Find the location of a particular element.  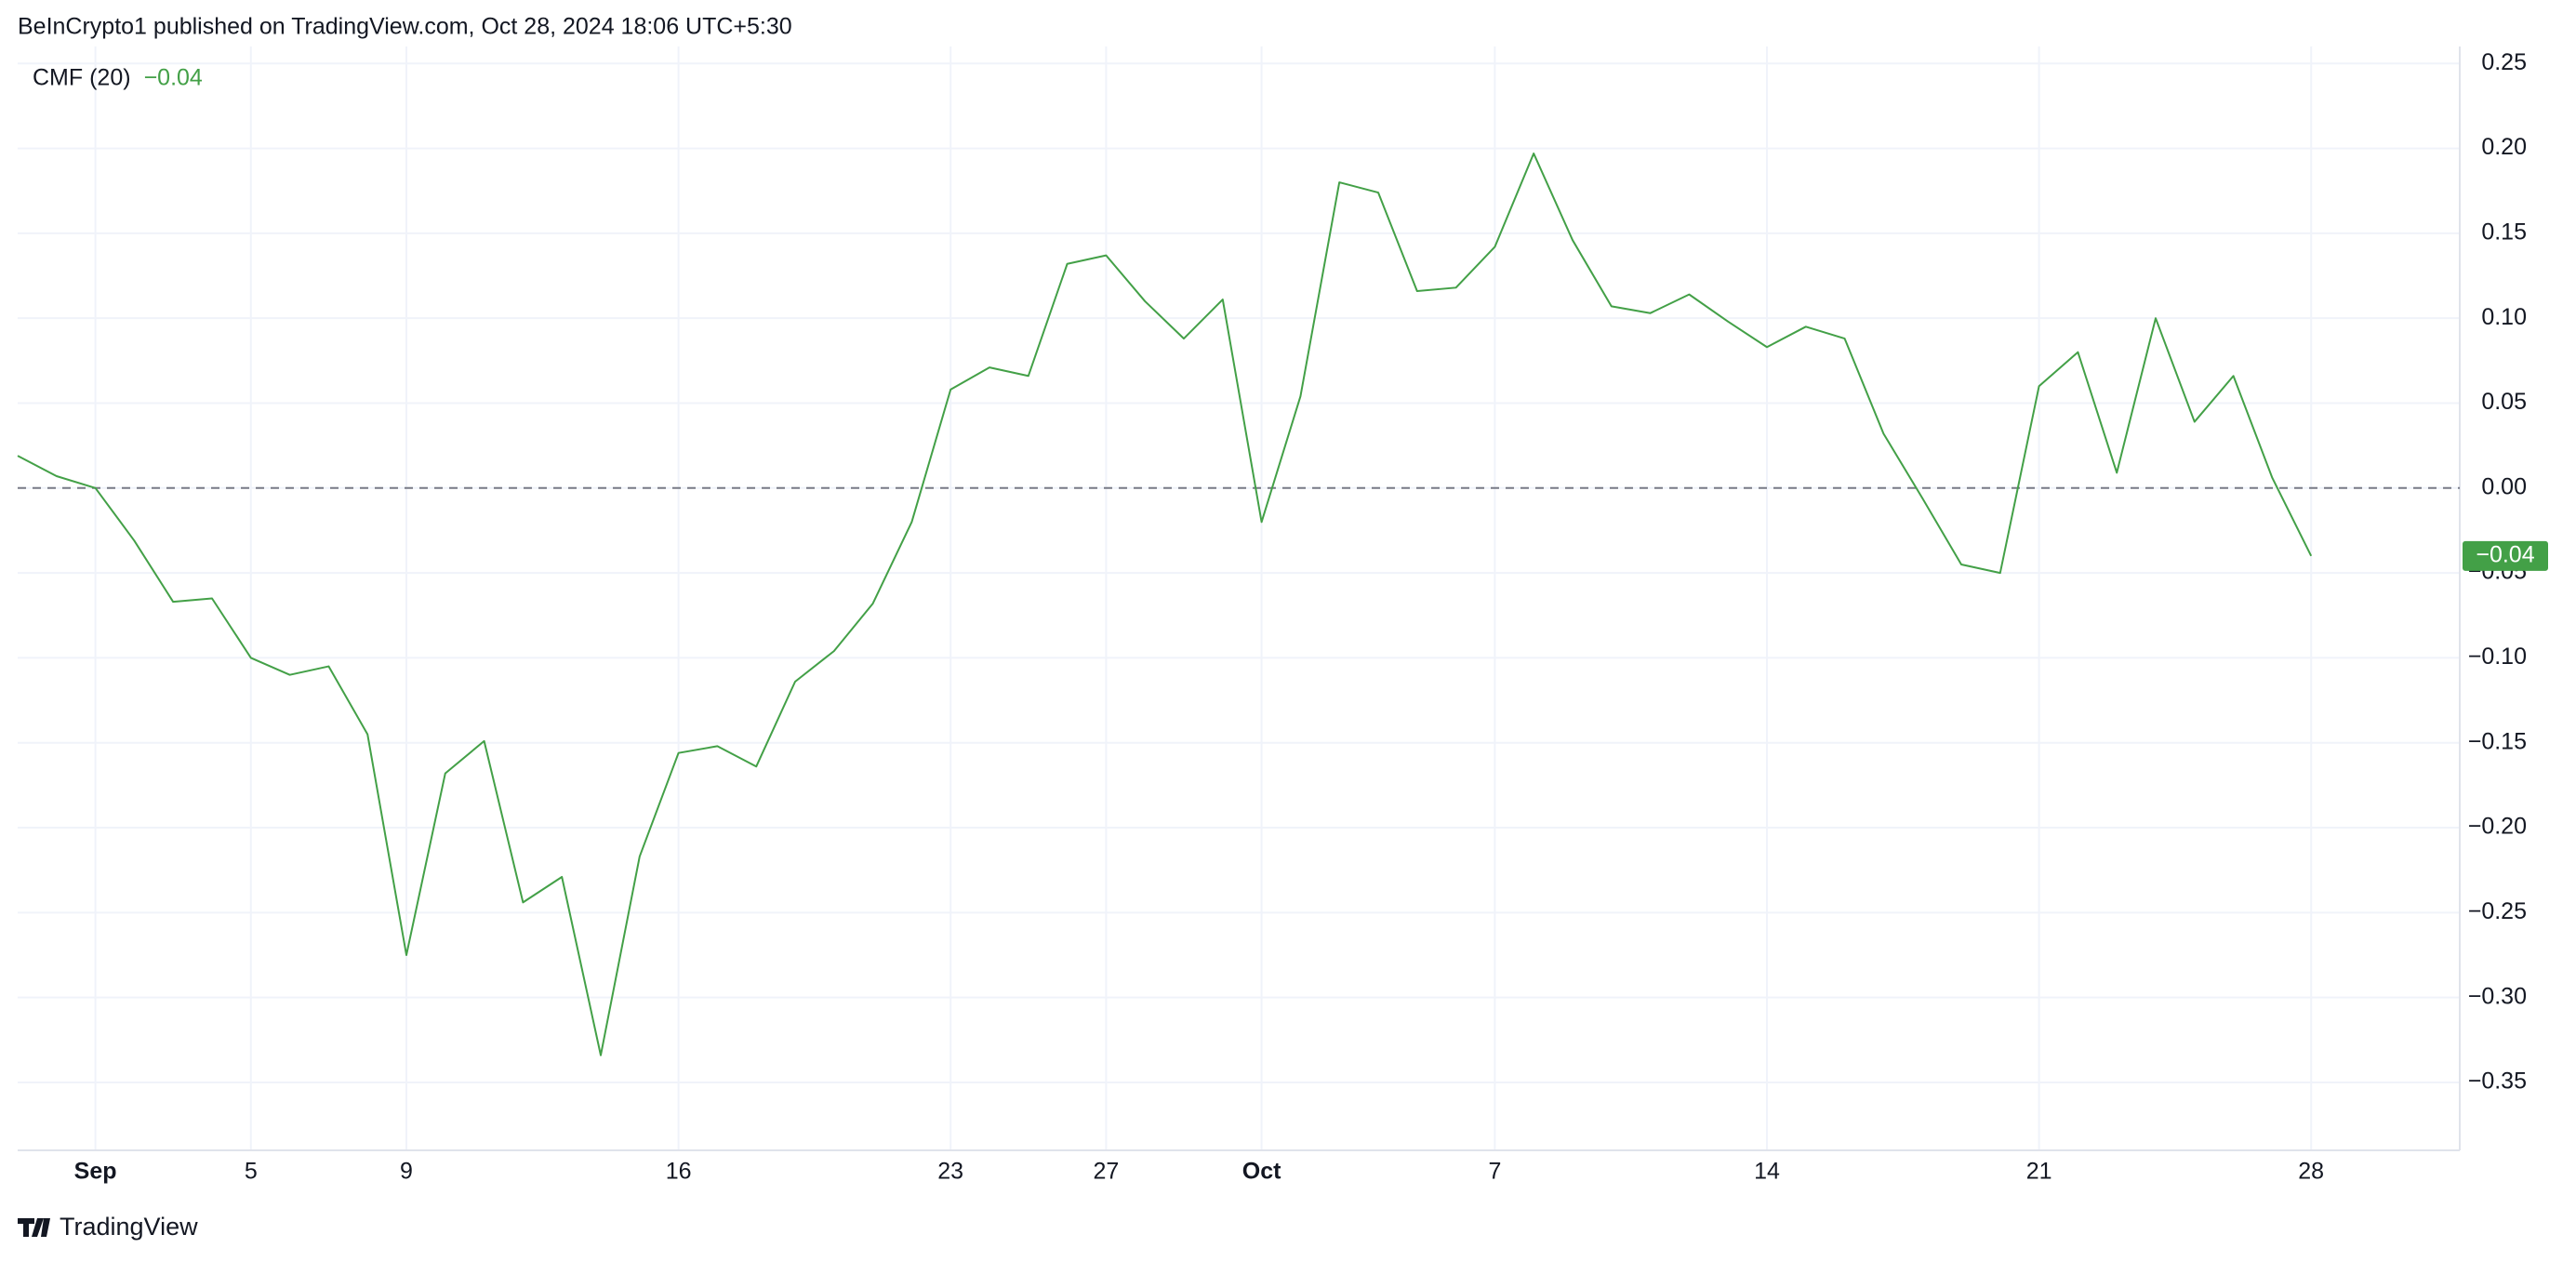

x-tick-label: 27 is located at coordinates (1106, 1172).